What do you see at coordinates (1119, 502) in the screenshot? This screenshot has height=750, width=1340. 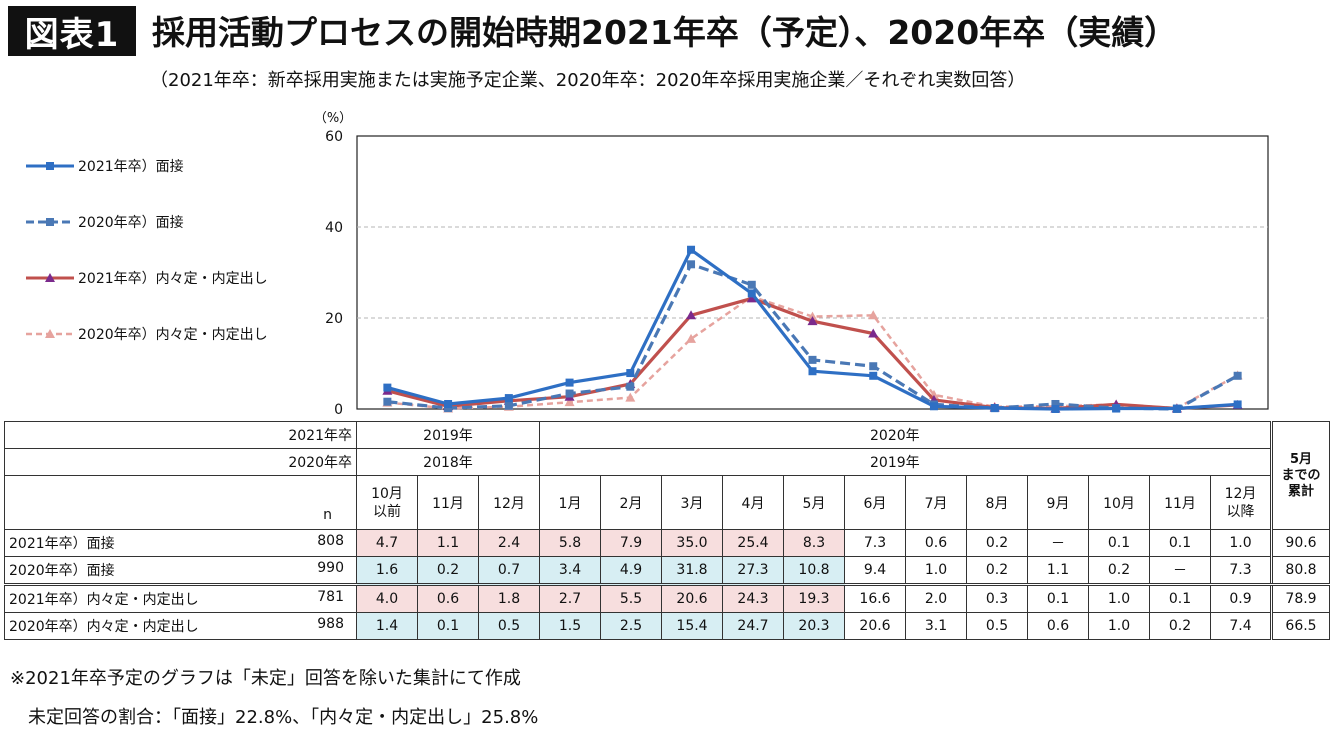 I see `month-header: 10月` at bounding box center [1119, 502].